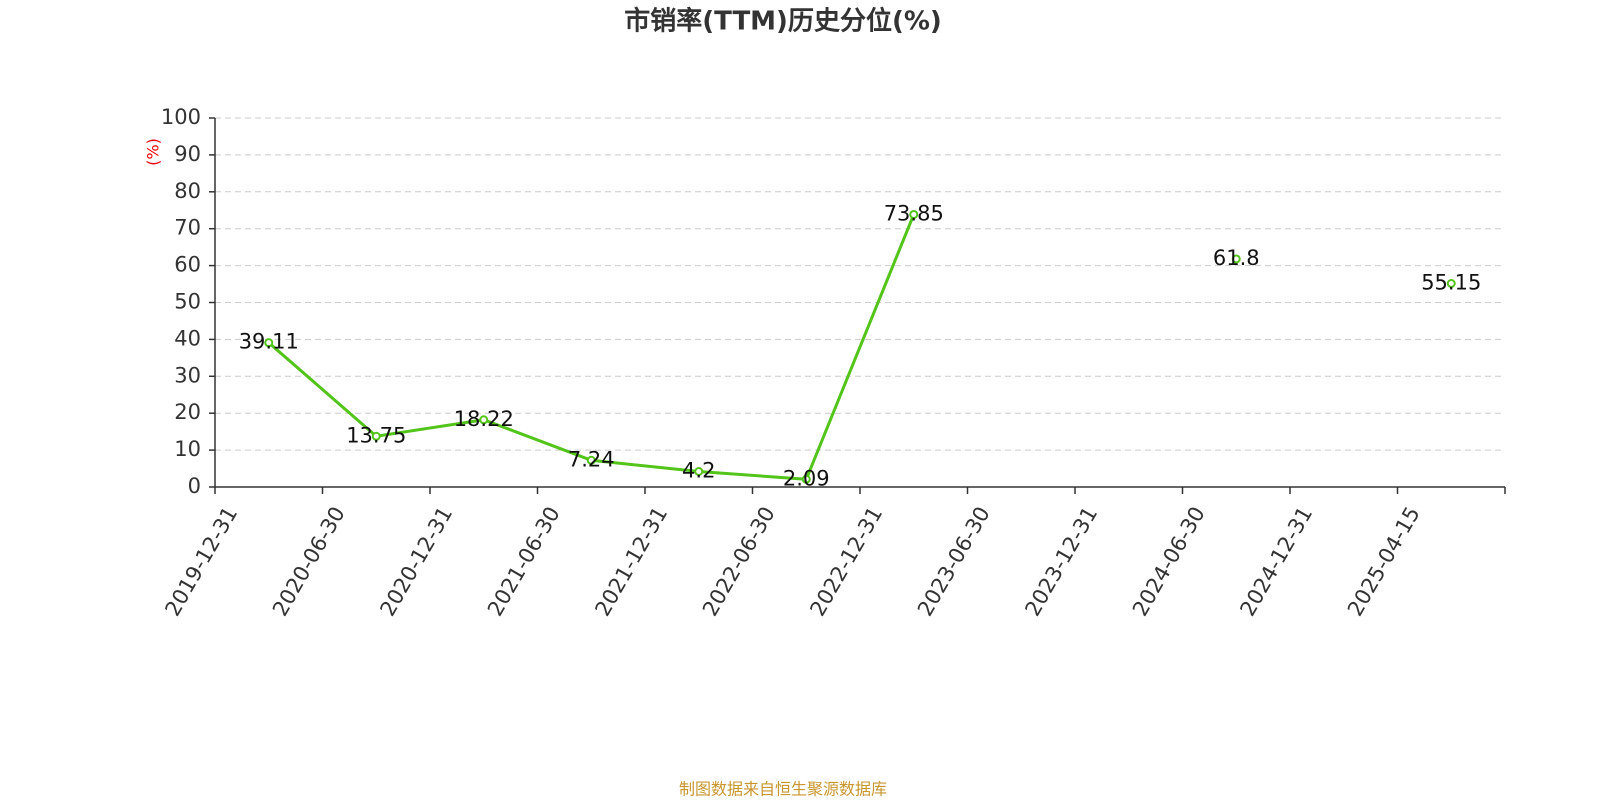 The image size is (1600, 800). Describe the element at coordinates (1384, 562) in the screenshot. I see `x-tick-label: 2025-04-15` at that location.